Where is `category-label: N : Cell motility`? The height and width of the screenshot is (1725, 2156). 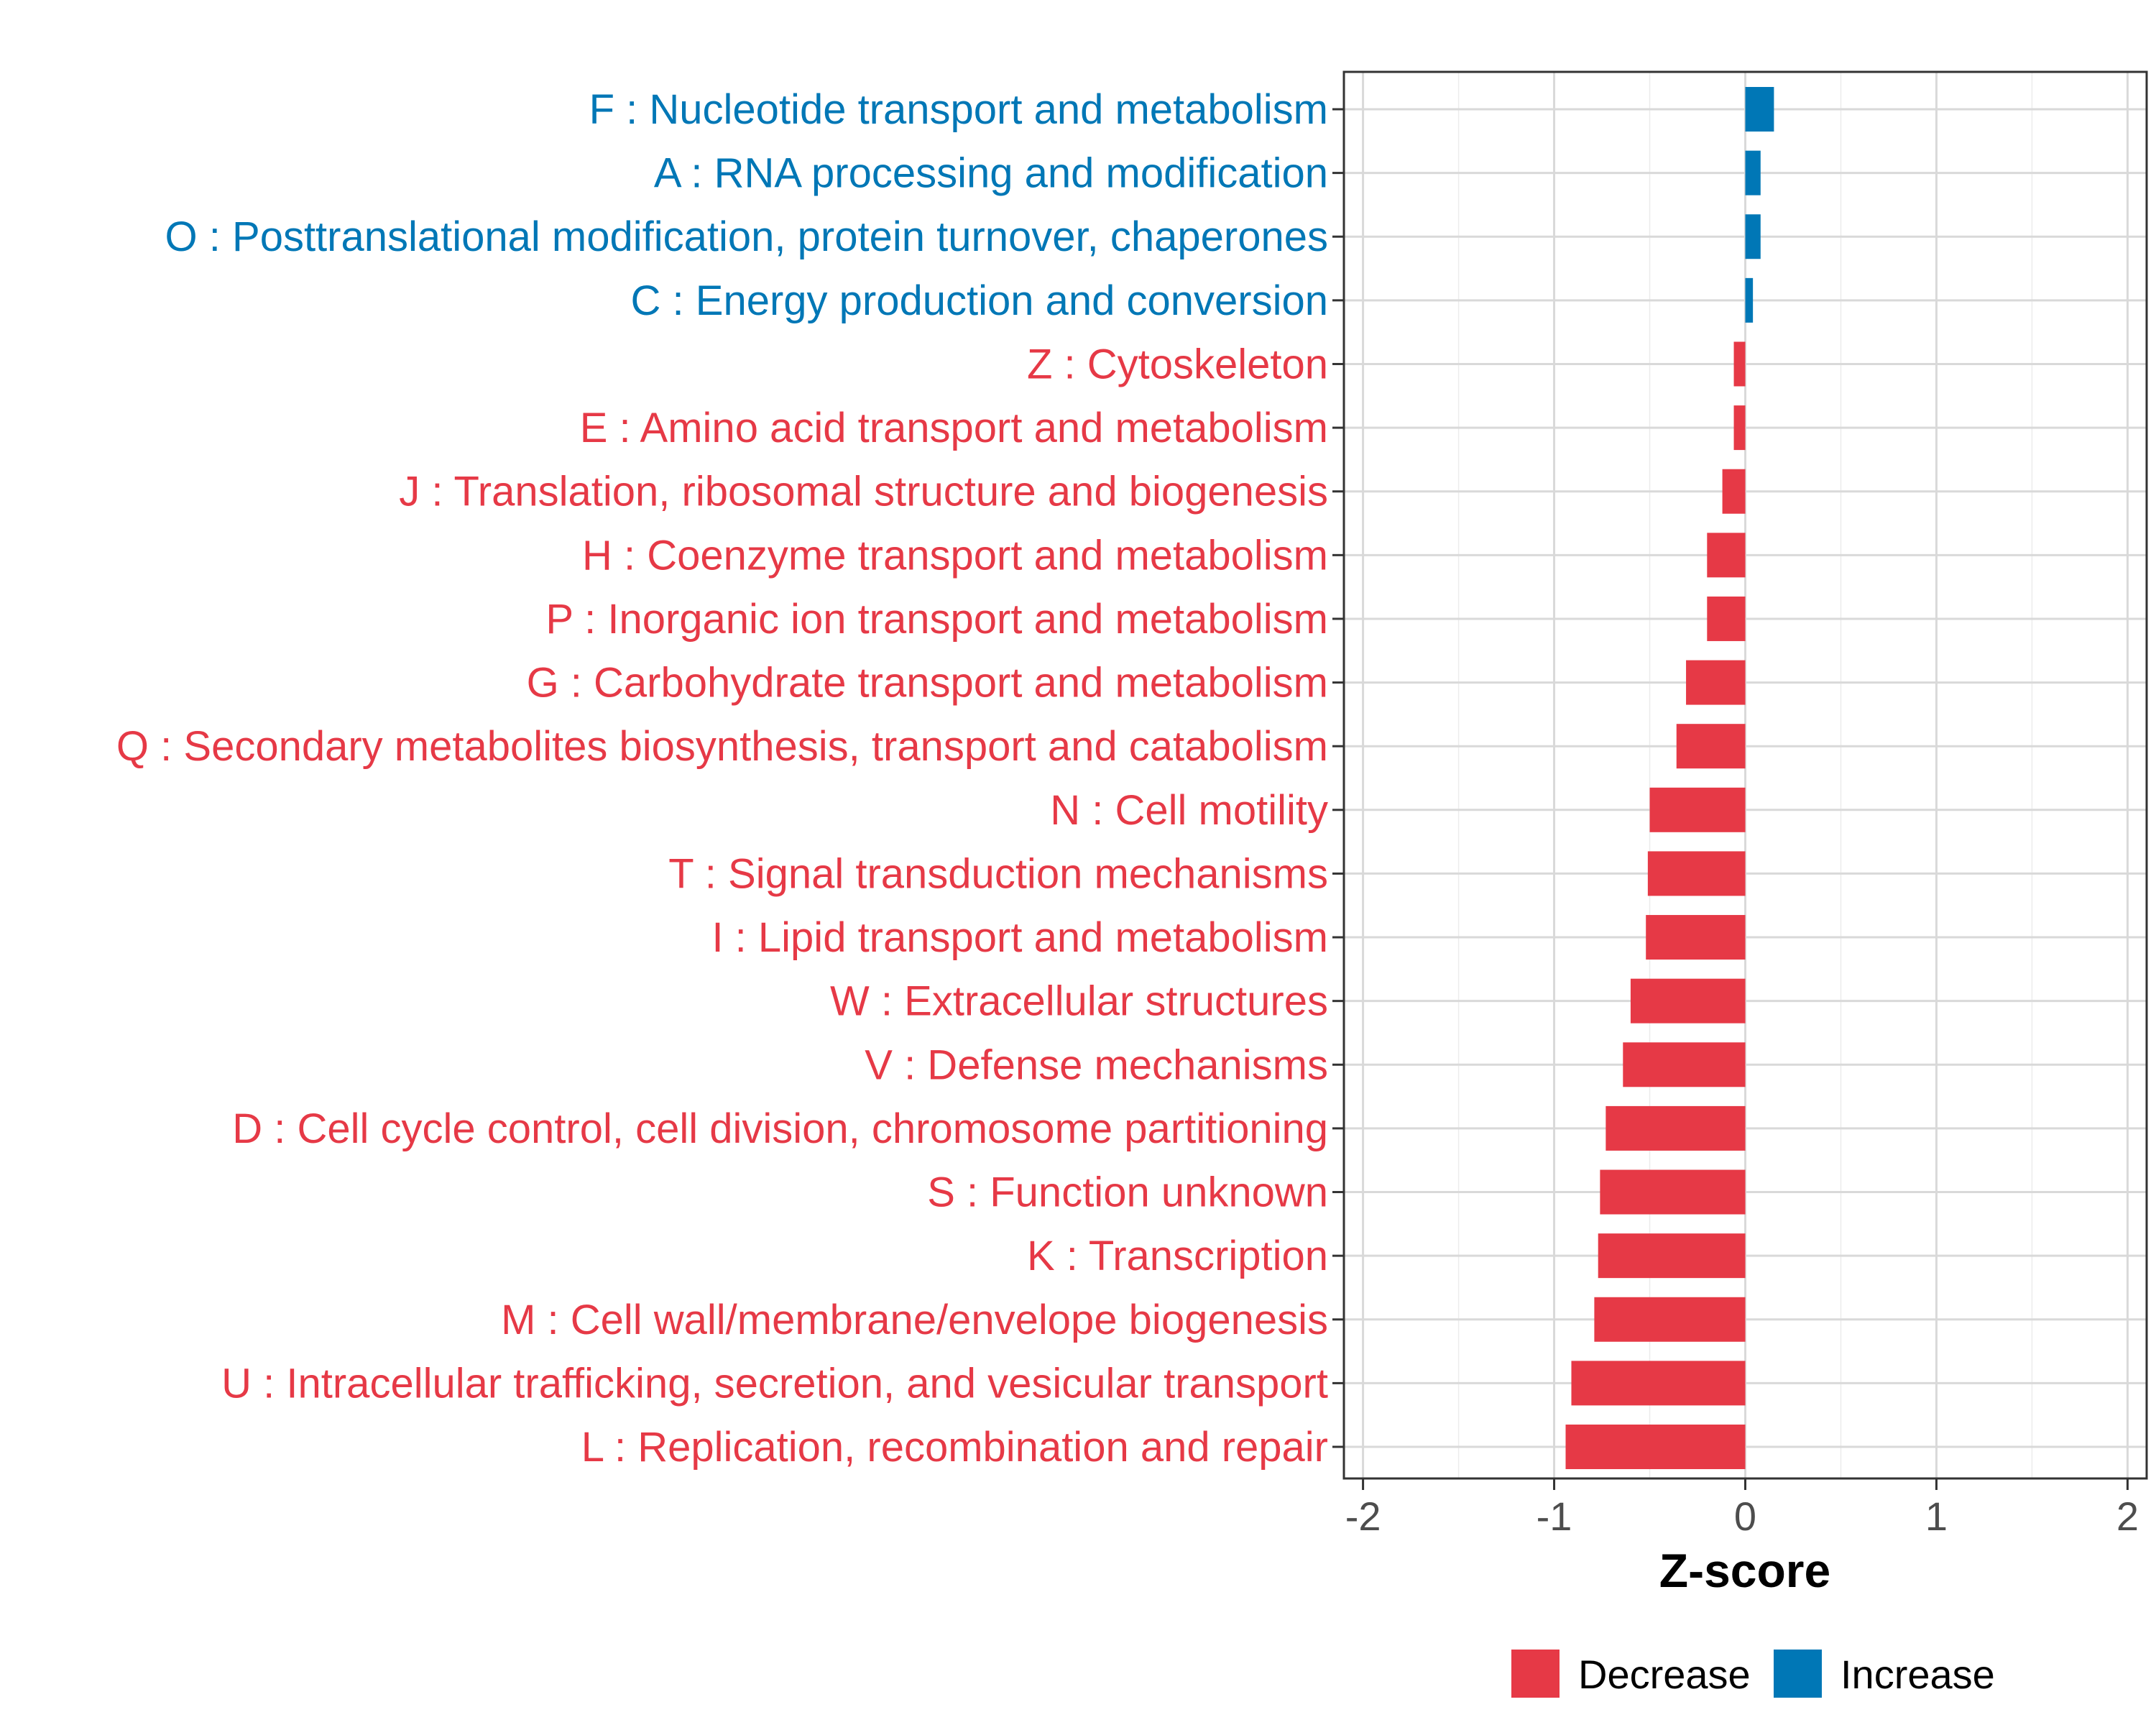
category-label: N : Cell motility is located at coordinates (1189, 810).